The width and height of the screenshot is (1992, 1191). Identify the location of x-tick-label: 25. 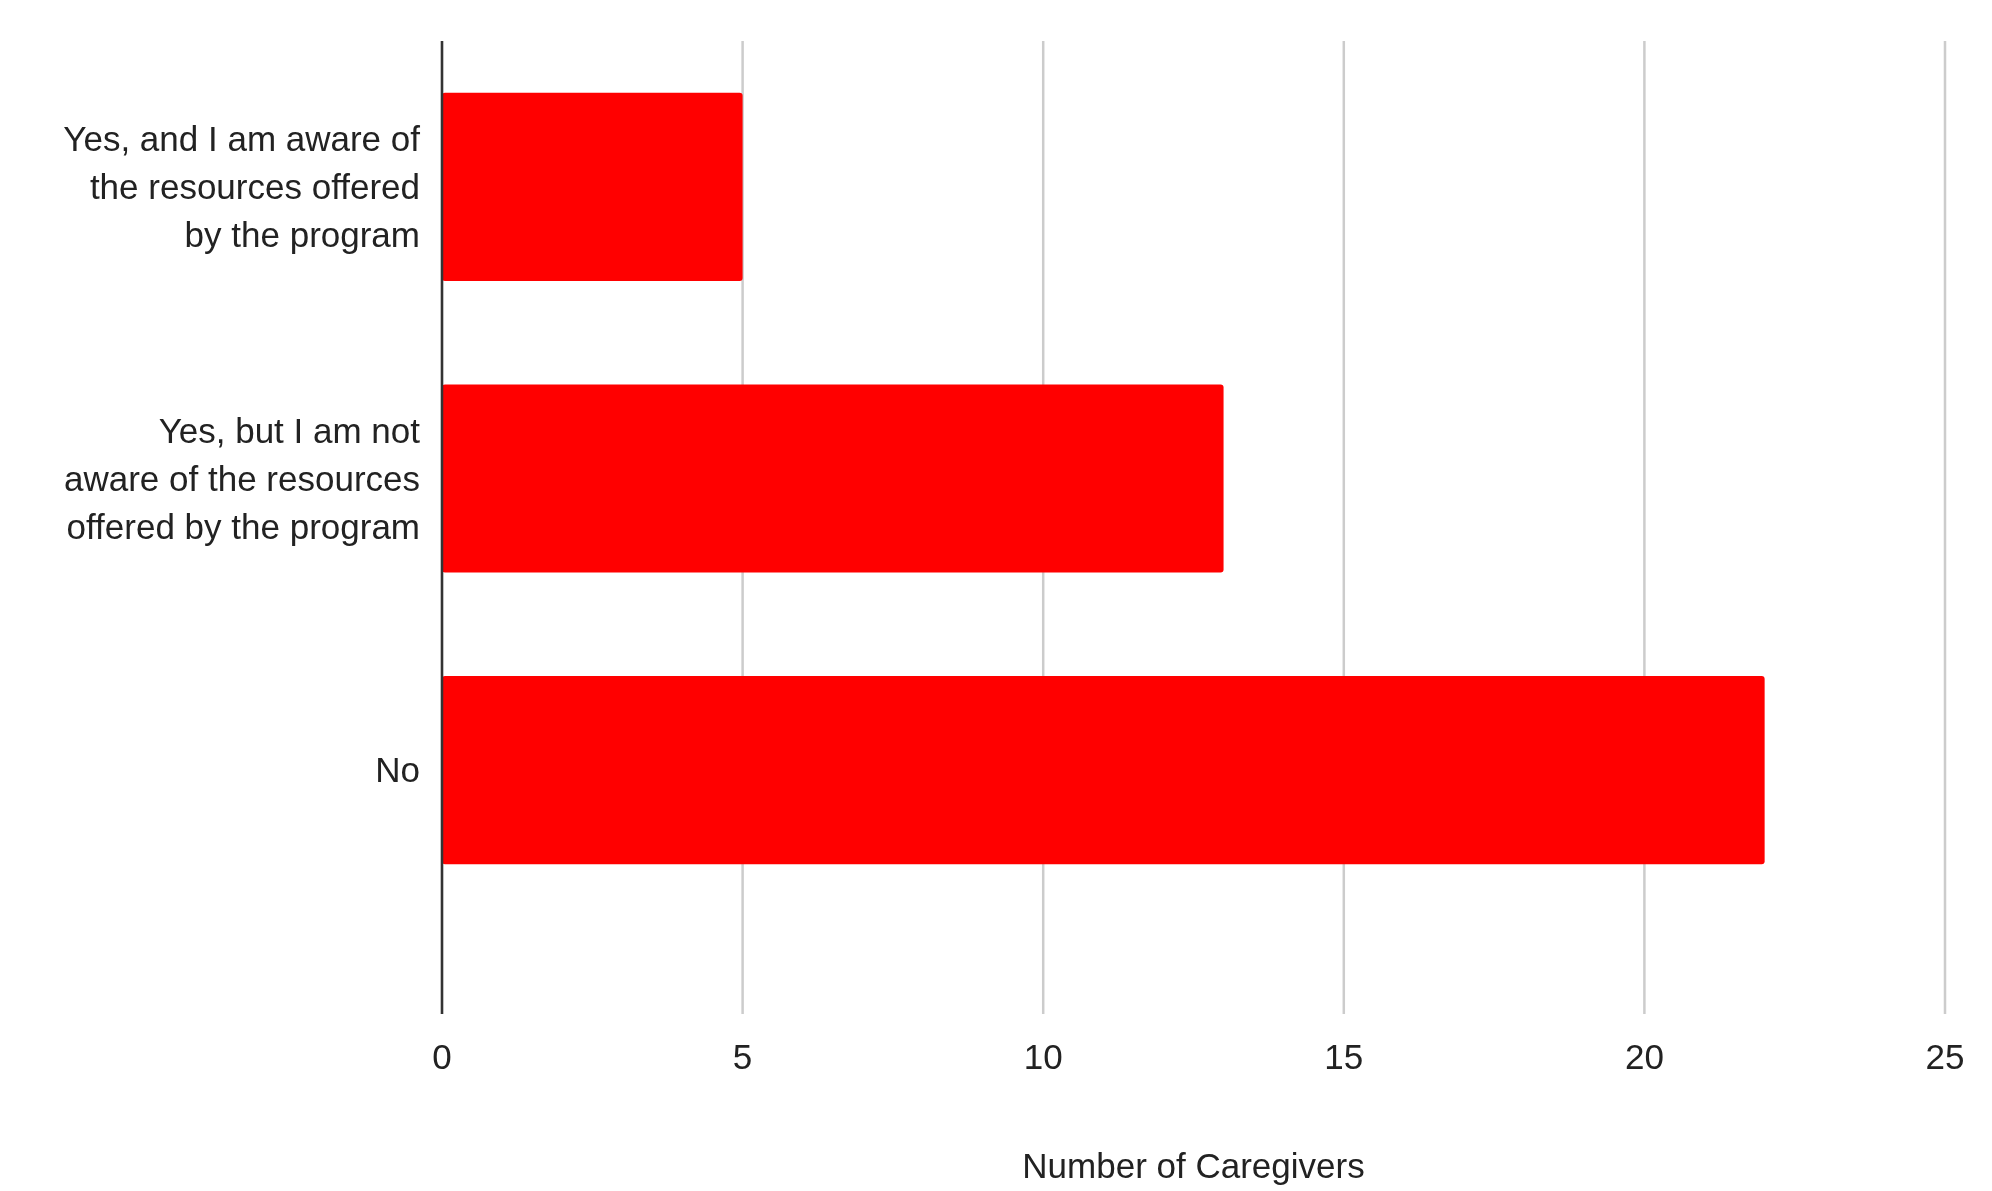
(1945, 1056).